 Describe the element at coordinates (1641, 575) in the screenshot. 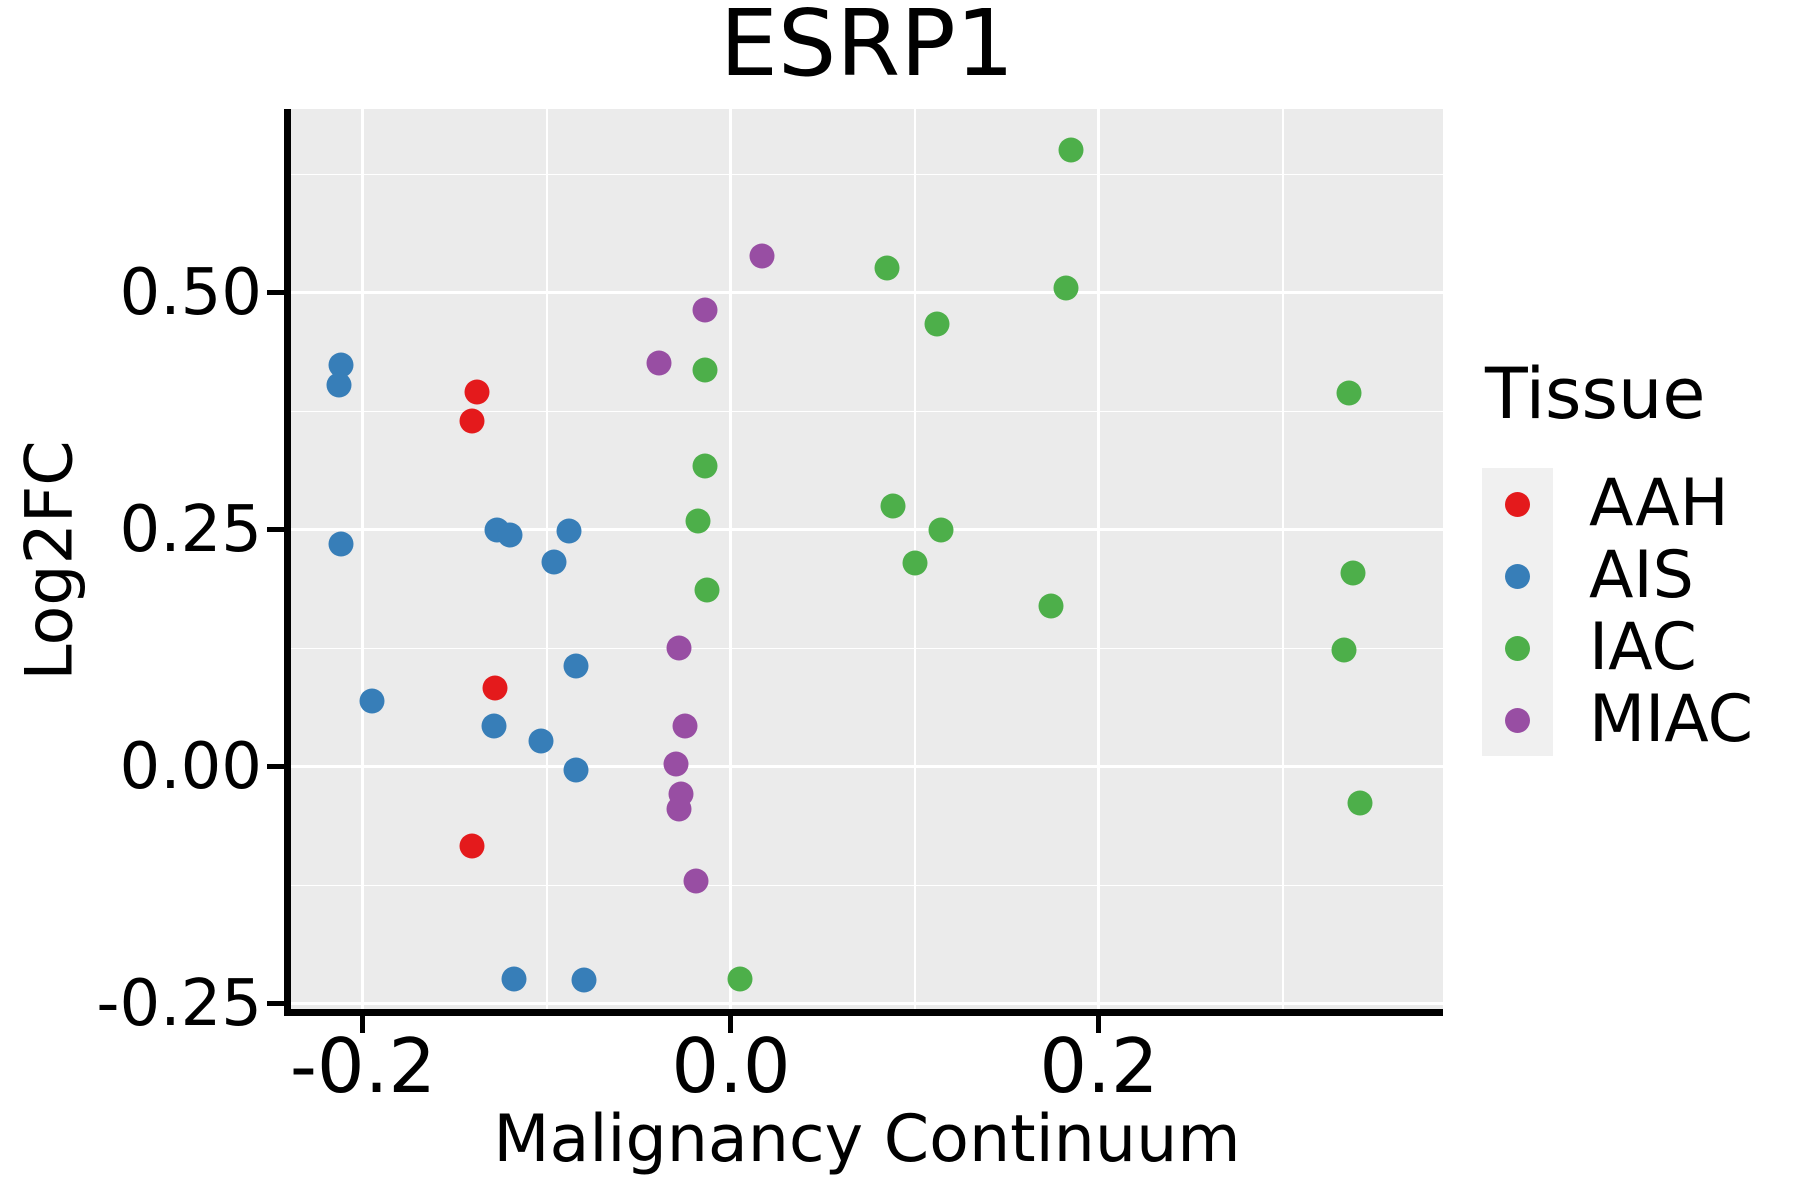

I see `legend-item-label: AIS` at that location.